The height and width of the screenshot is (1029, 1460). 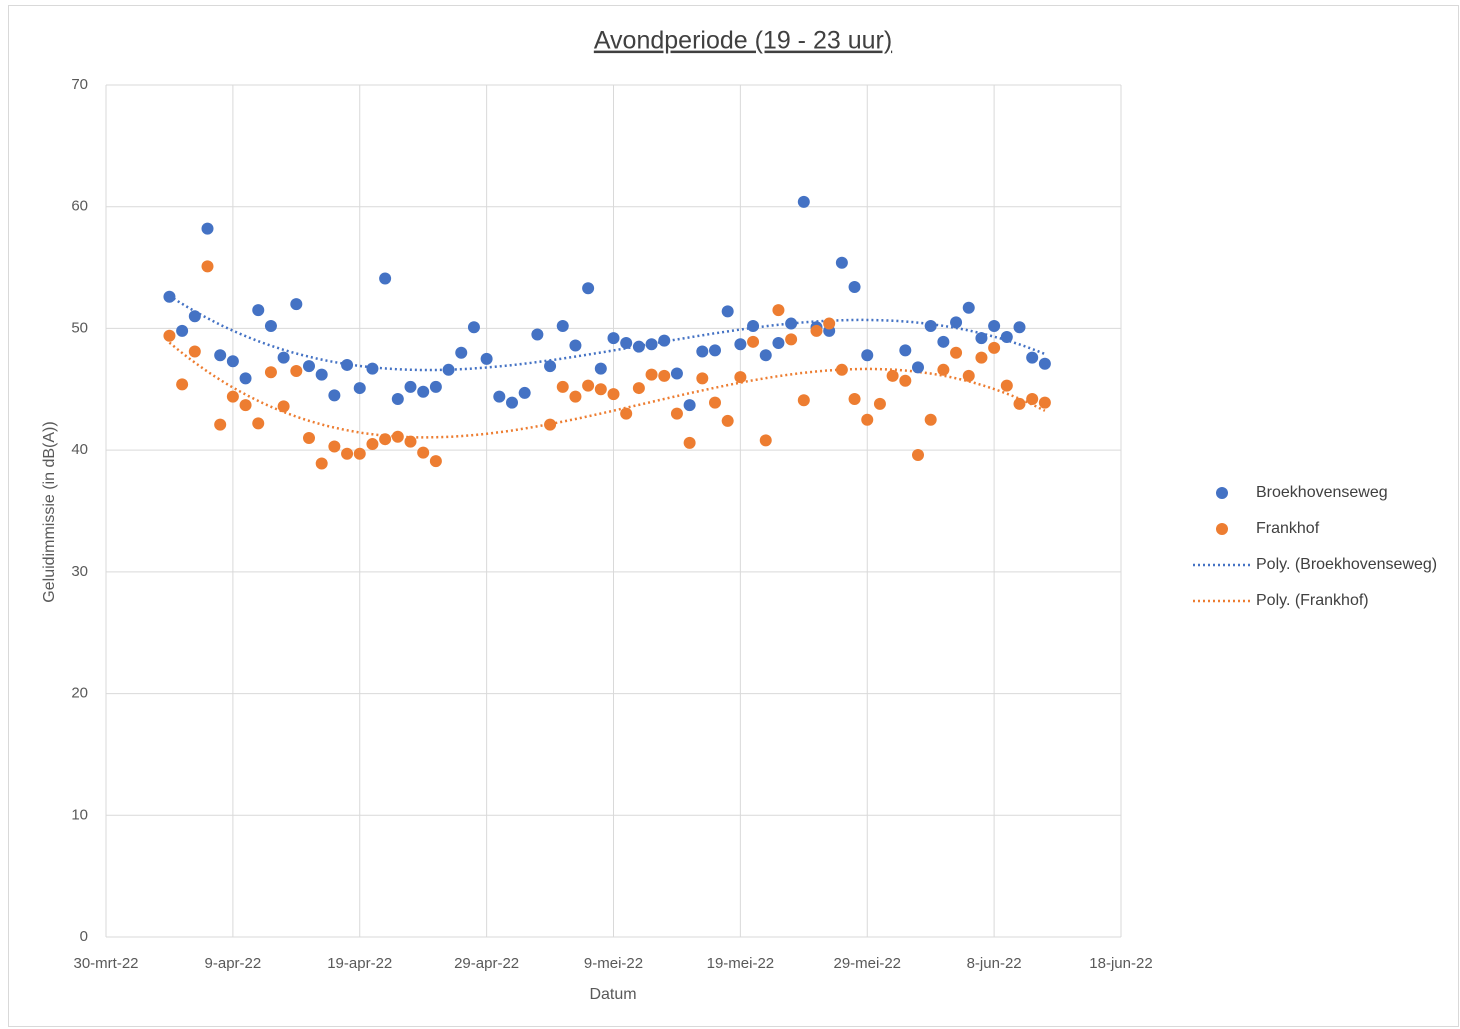 What do you see at coordinates (741, 963) in the screenshot?
I see `x-tick-label: 19-mei-22` at bounding box center [741, 963].